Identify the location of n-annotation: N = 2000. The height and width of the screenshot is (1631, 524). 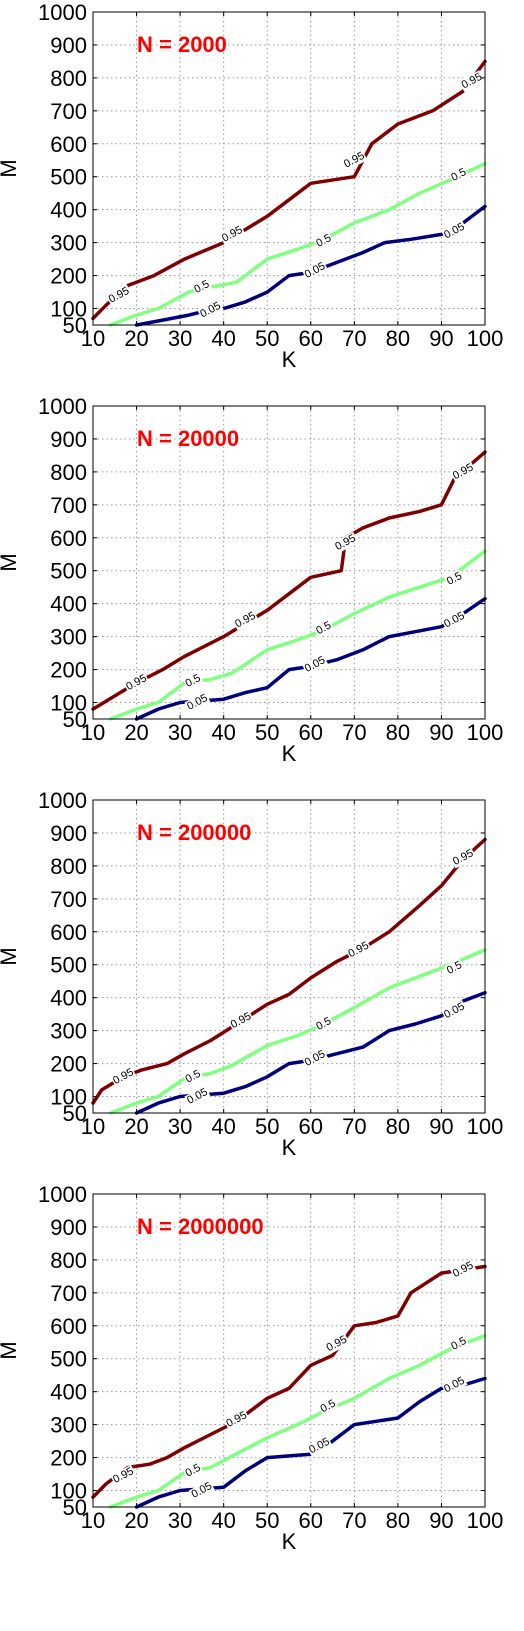
(182, 44).